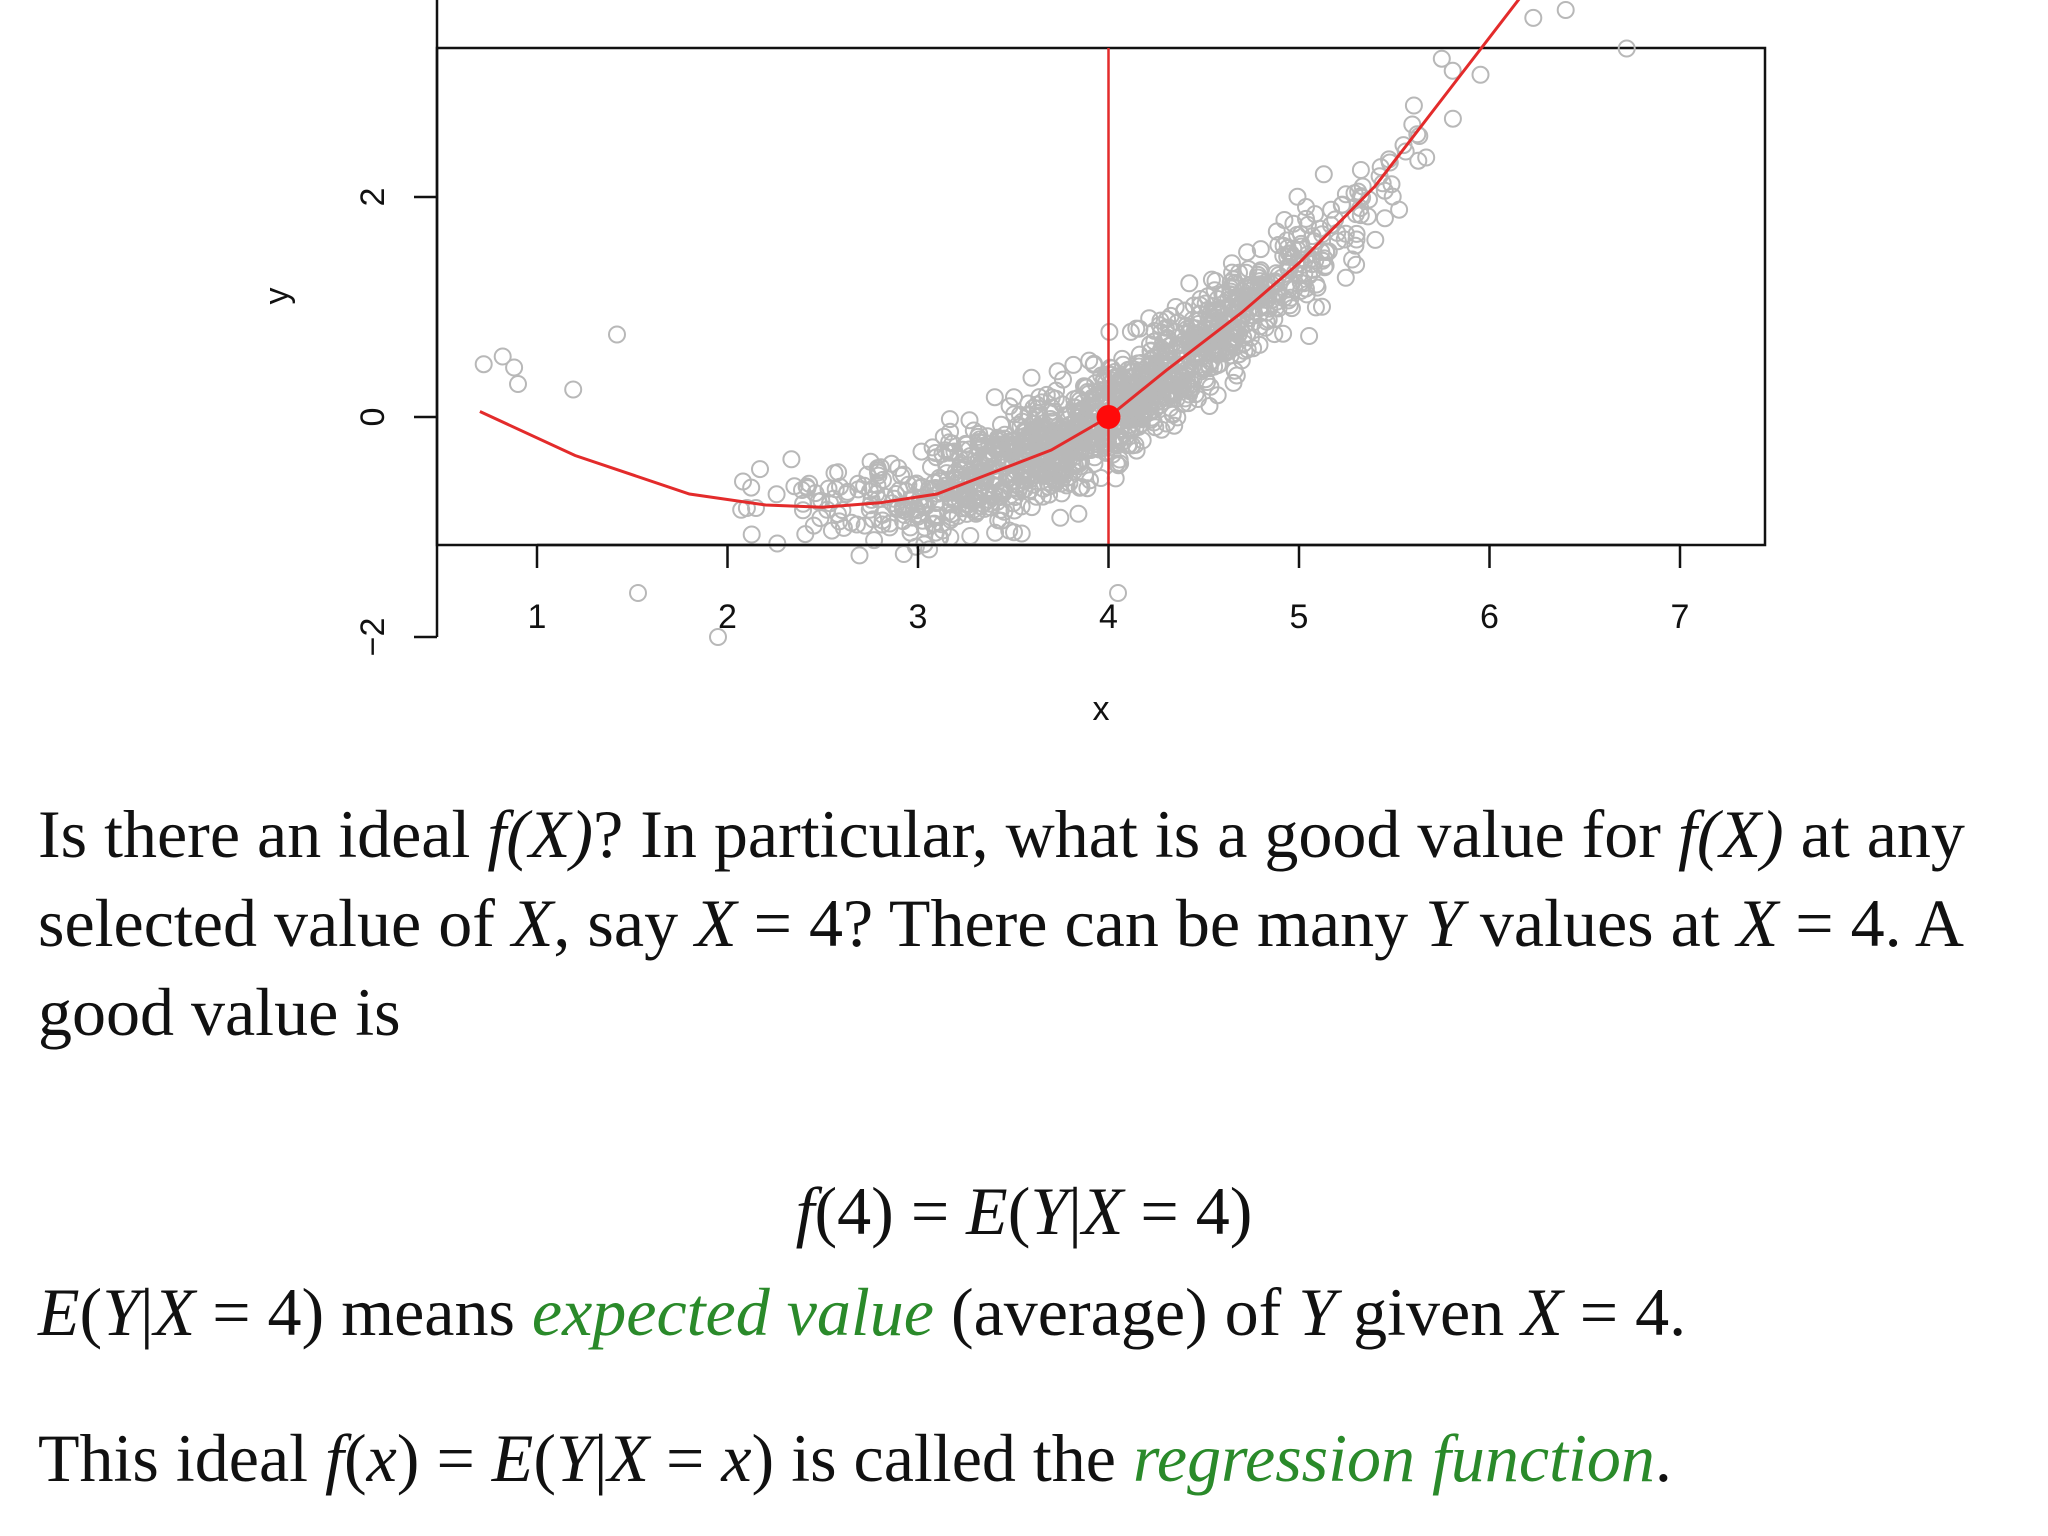 This screenshot has width=2048, height=1536. Describe the element at coordinates (685, 1458) in the screenshot. I see `line3-k: =` at that location.